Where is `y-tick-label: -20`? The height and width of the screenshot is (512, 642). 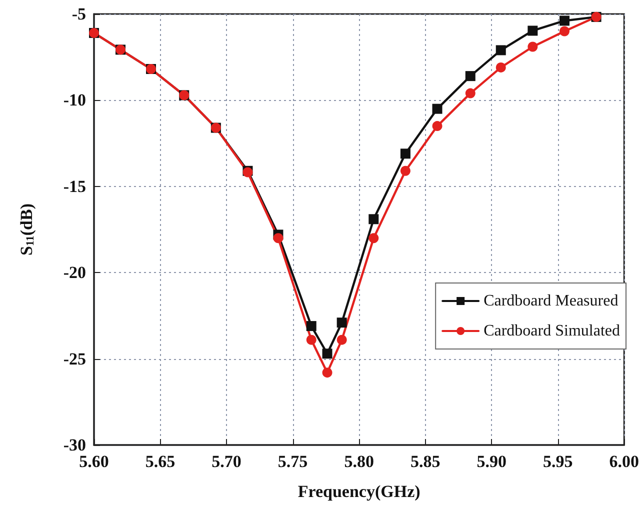 y-tick-label: -20 is located at coordinates (74, 272).